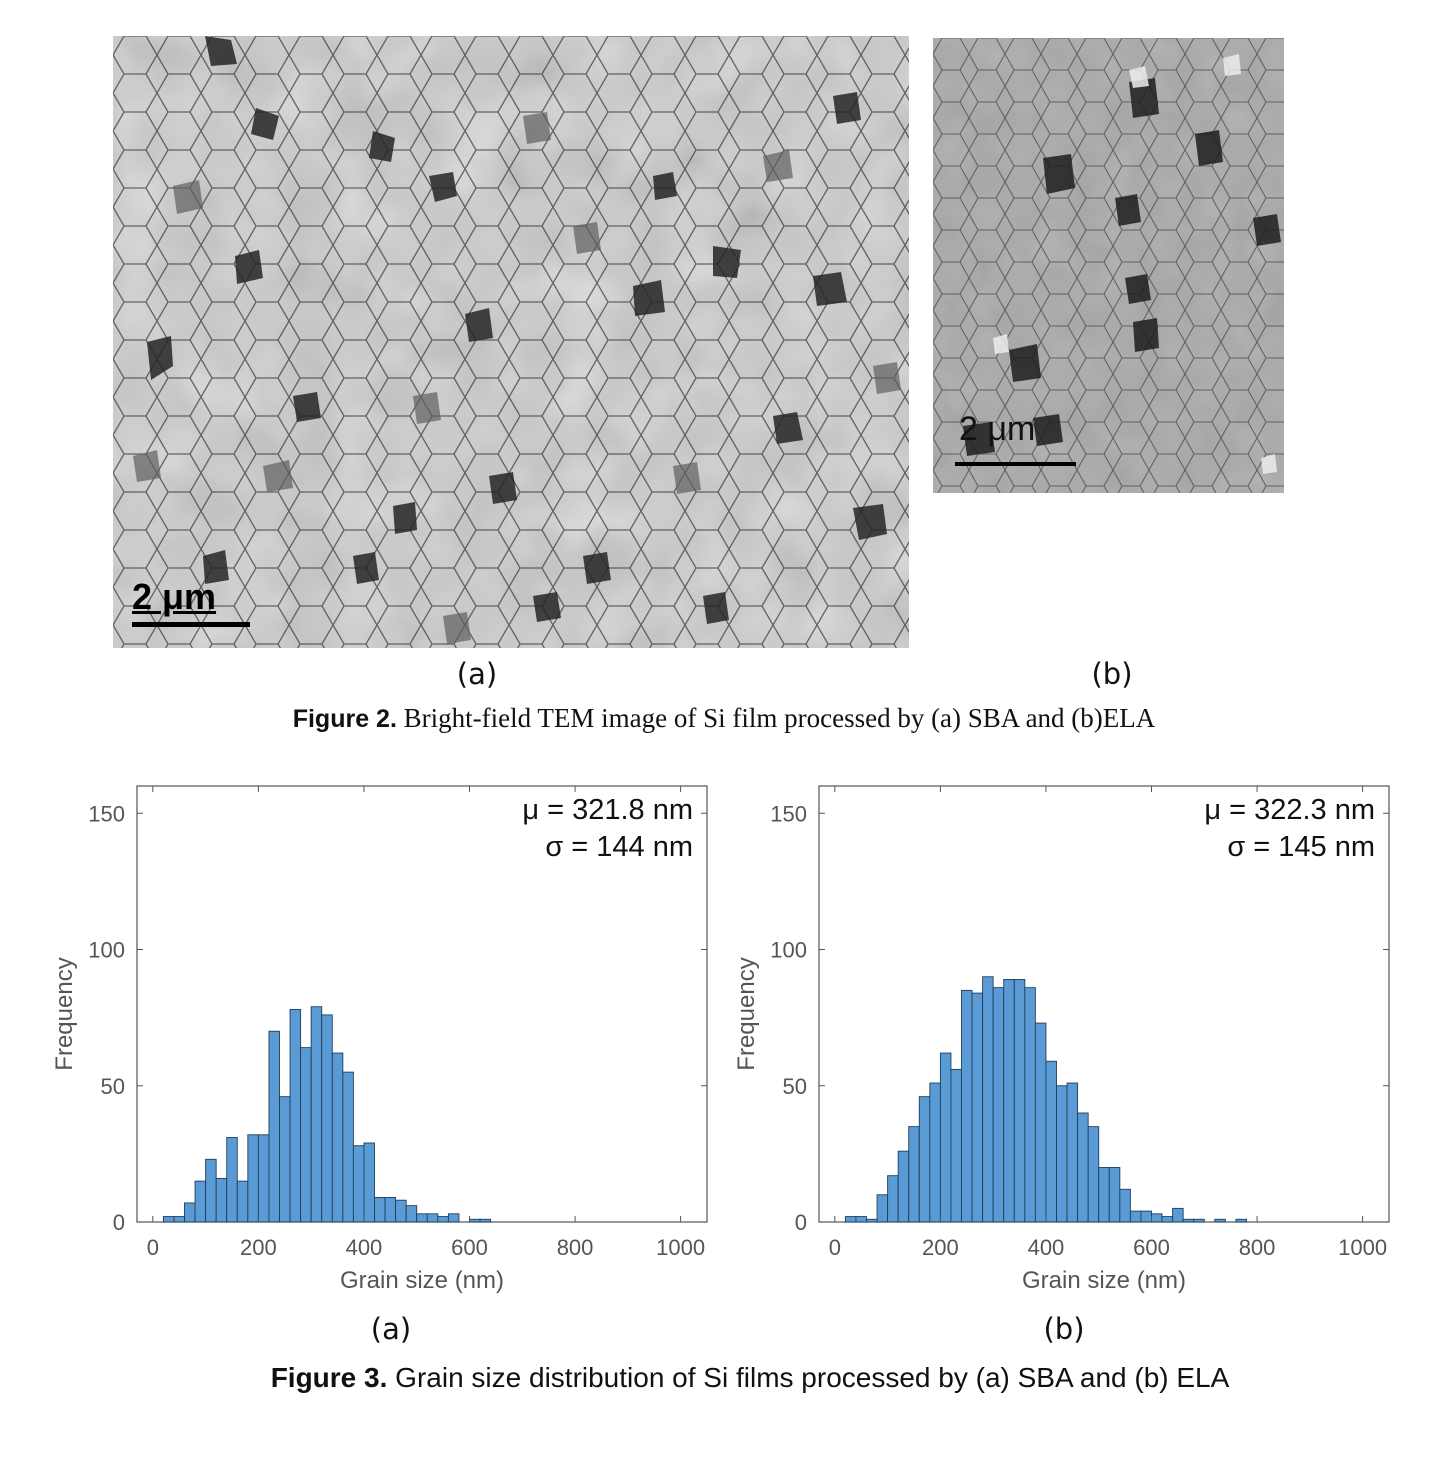  Describe the element at coordinates (191, 624) in the screenshot. I see `scale-bar-a` at that location.